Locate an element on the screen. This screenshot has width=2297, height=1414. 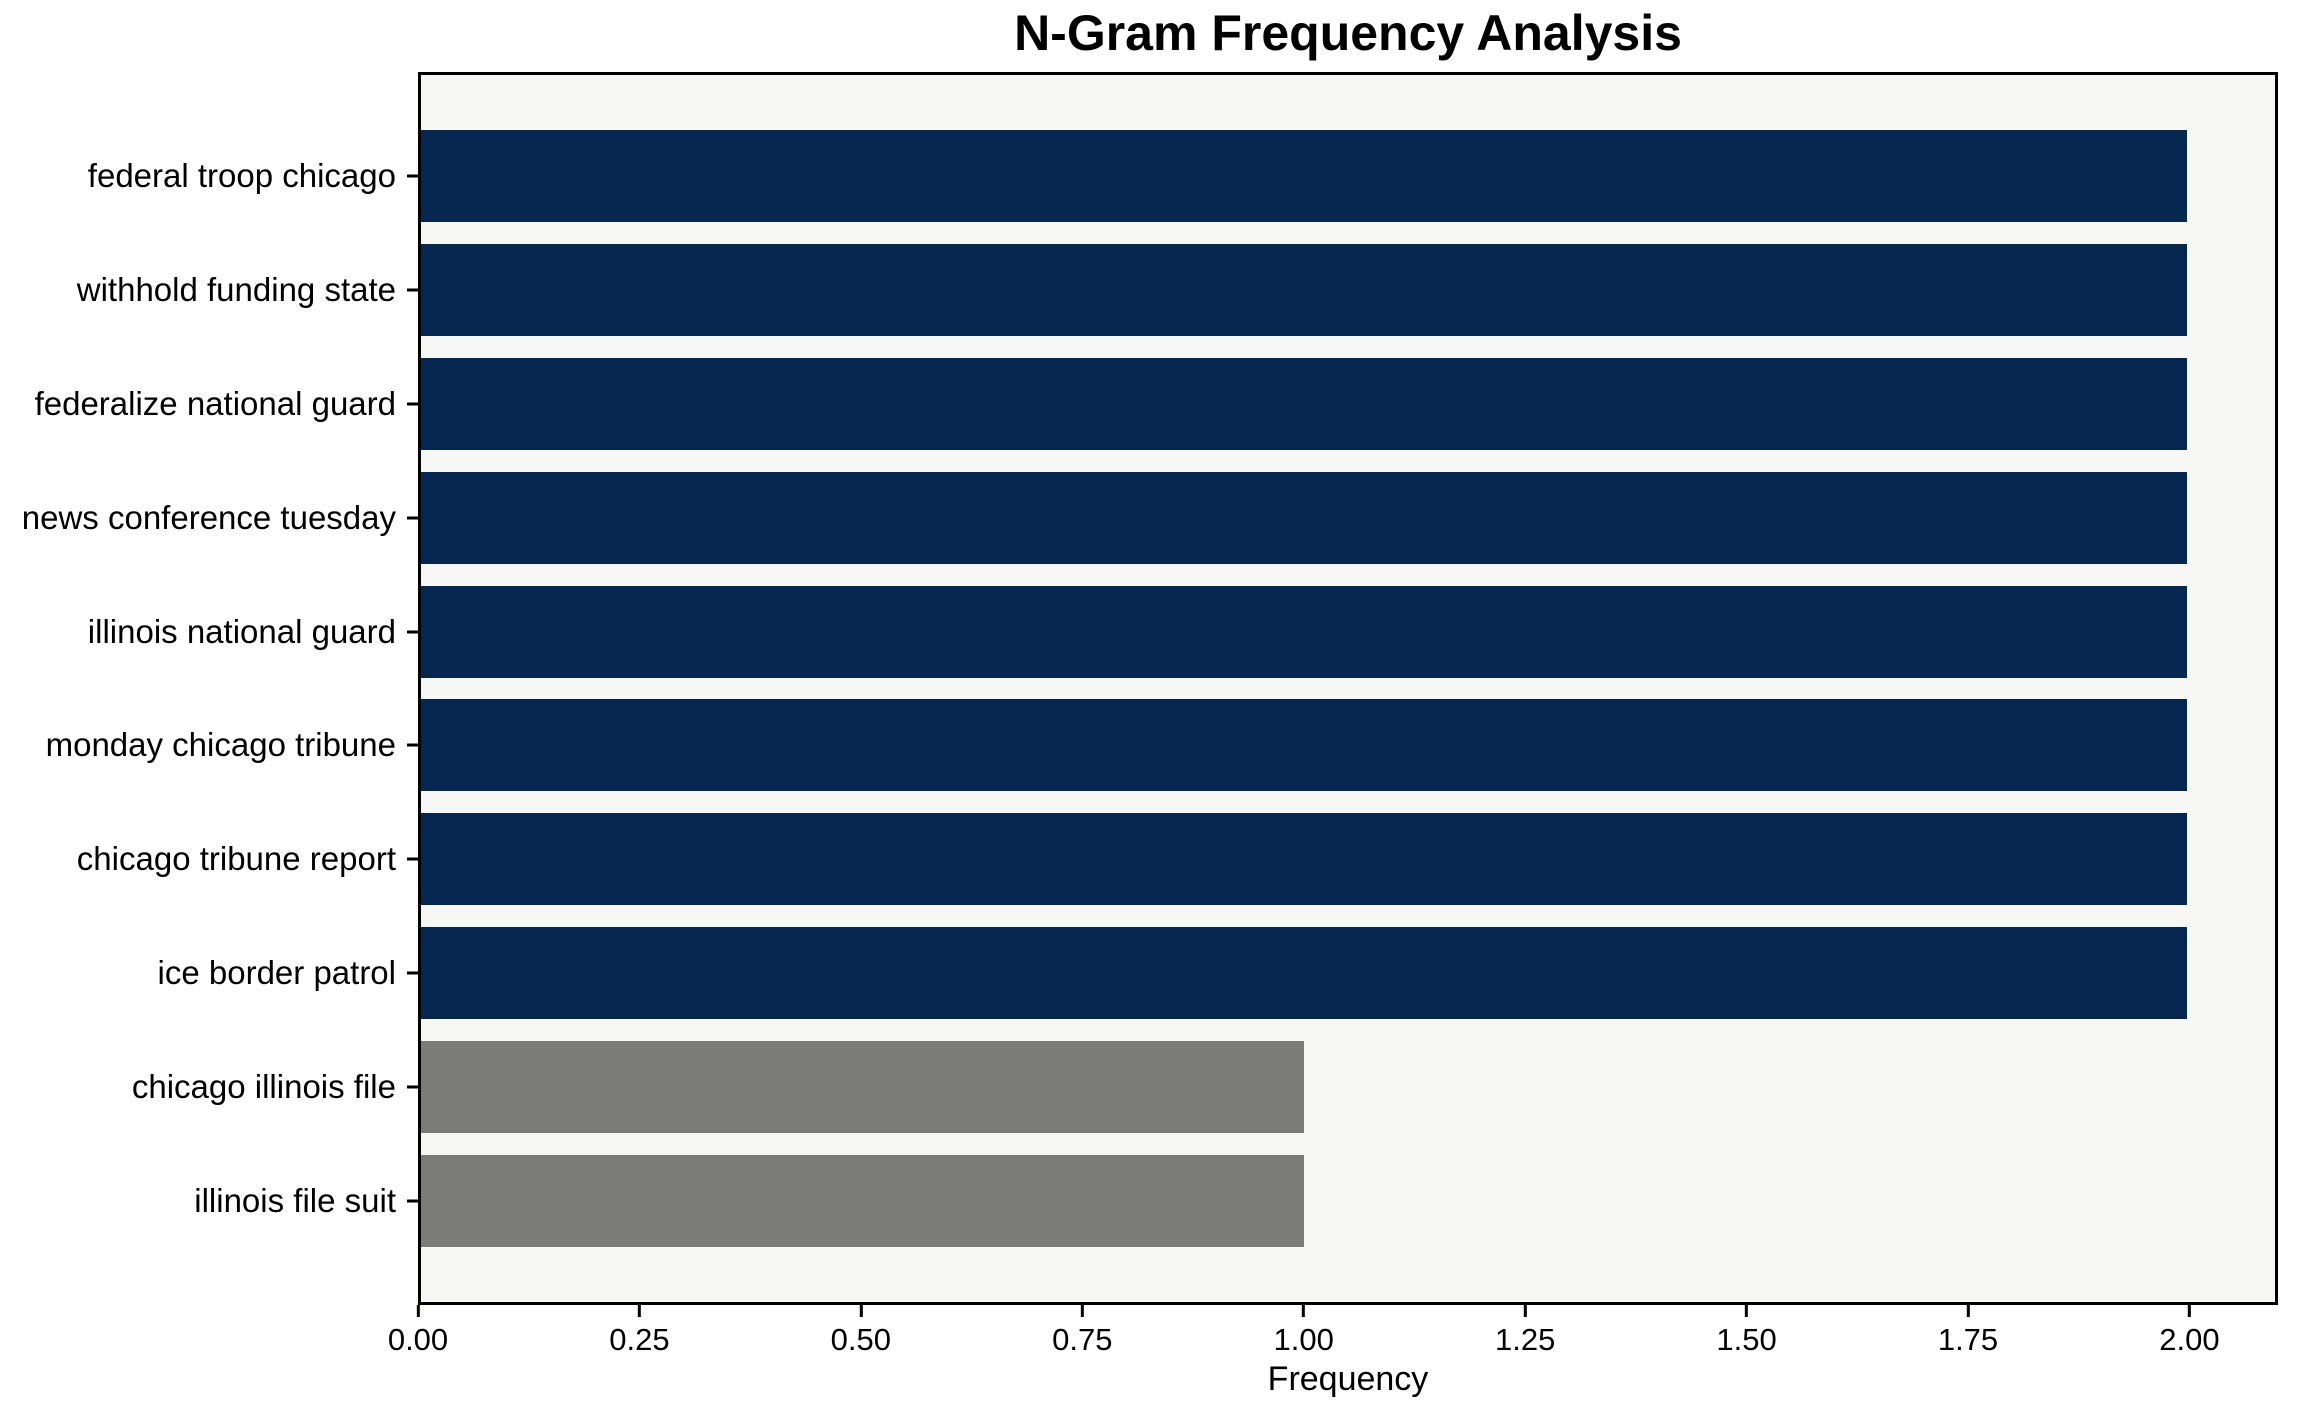
bar-row: monday chicago tribune is located at coordinates (1160, 745).